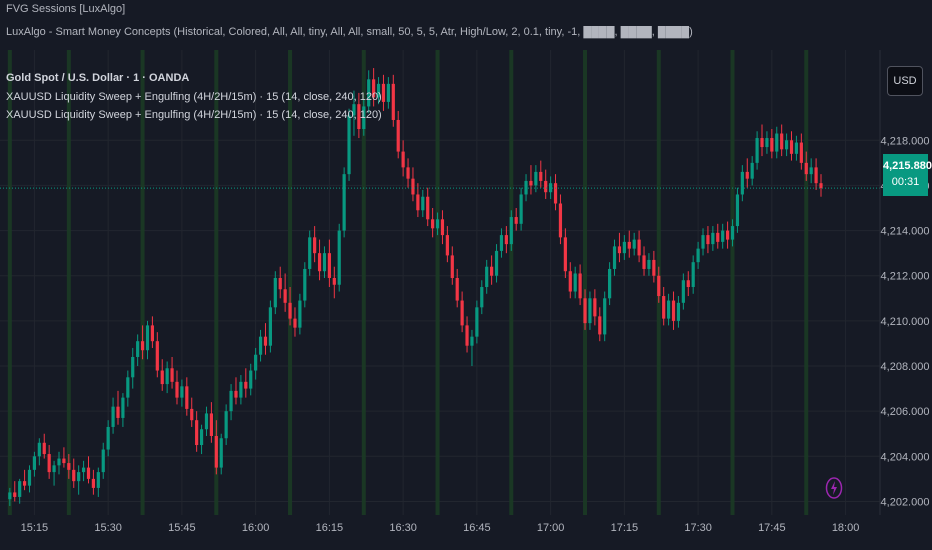  Describe the element at coordinates (330, 528) in the screenshot. I see `time-tick-label: 16:15` at that location.